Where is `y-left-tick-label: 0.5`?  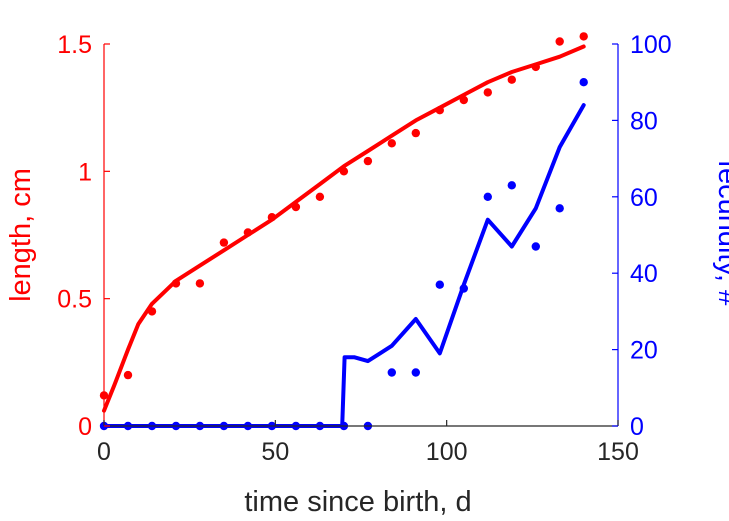 y-left-tick-label: 0.5 is located at coordinates (74, 300).